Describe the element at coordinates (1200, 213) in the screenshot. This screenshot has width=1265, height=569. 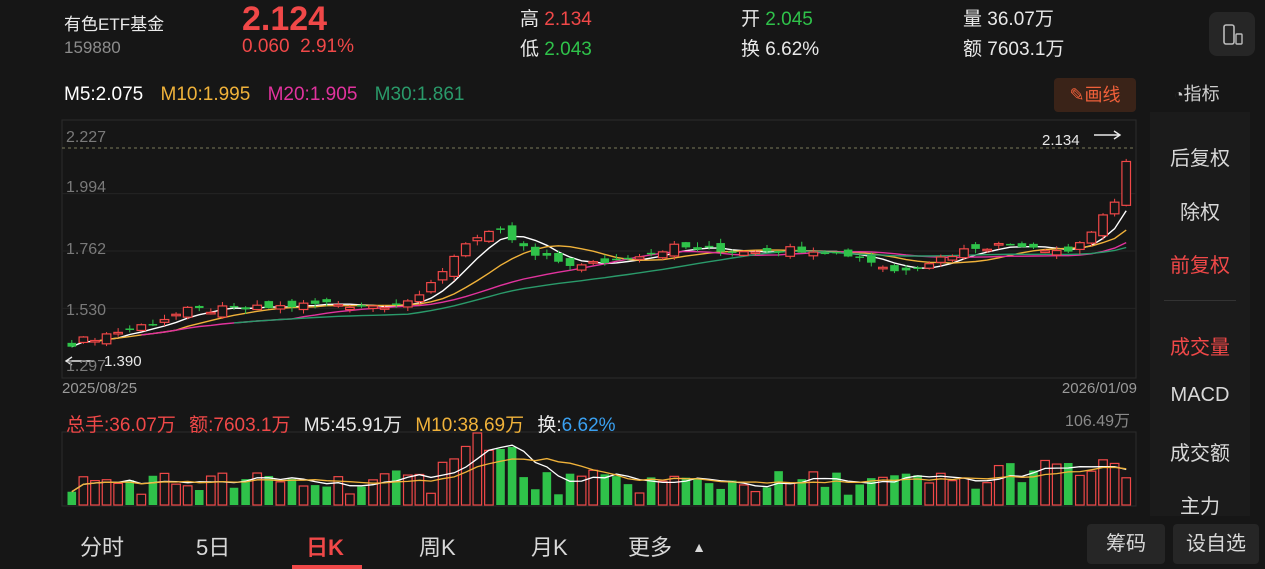
I see `sidebar-item-ex-rights: 除权` at that location.